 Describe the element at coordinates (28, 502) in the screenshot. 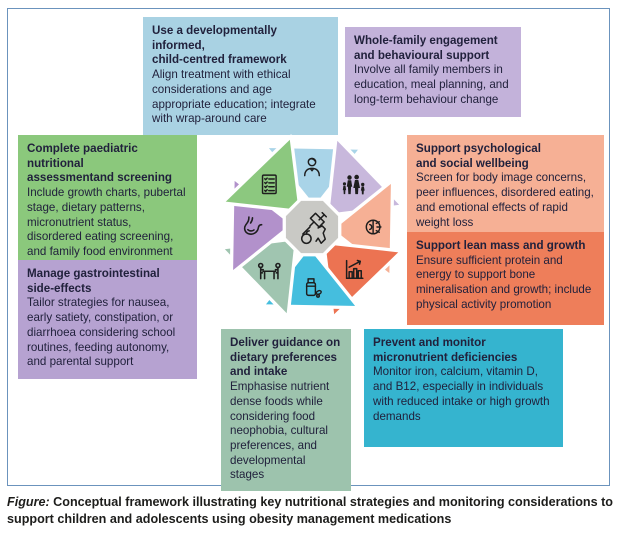

I see `caption-label: Figure:` at that location.